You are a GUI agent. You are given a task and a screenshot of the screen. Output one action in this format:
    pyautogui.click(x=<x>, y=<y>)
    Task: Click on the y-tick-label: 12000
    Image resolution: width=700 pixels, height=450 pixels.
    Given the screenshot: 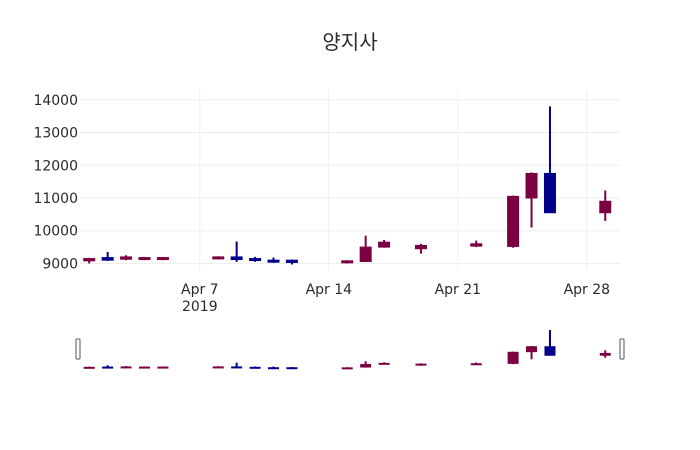 What is the action you would take?
    pyautogui.click(x=55, y=166)
    